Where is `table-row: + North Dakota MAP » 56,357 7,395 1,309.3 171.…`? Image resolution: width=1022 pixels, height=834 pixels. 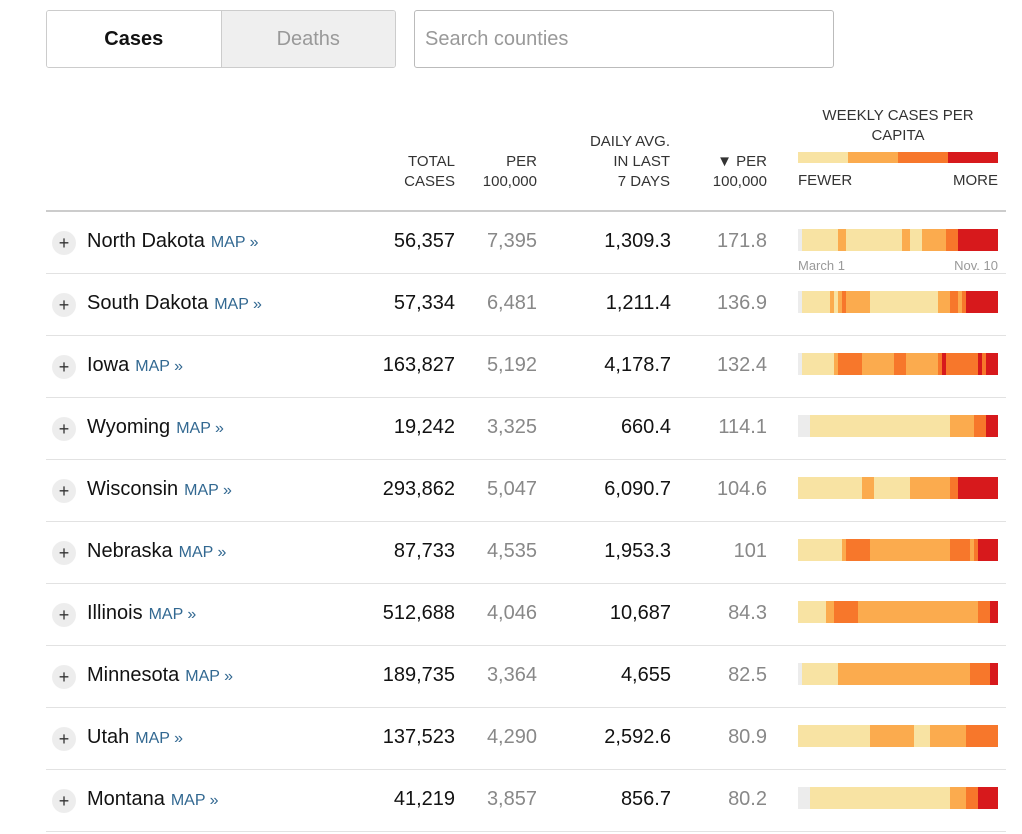
table-row: + North Dakota MAP » 56,357 7,395 1,309.3 171.… is located at coordinates (526, 243).